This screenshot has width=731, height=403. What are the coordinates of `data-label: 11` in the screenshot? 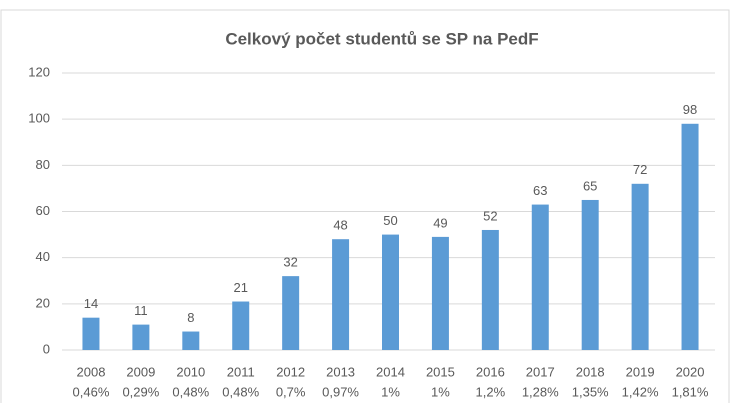 It's located at (141, 310).